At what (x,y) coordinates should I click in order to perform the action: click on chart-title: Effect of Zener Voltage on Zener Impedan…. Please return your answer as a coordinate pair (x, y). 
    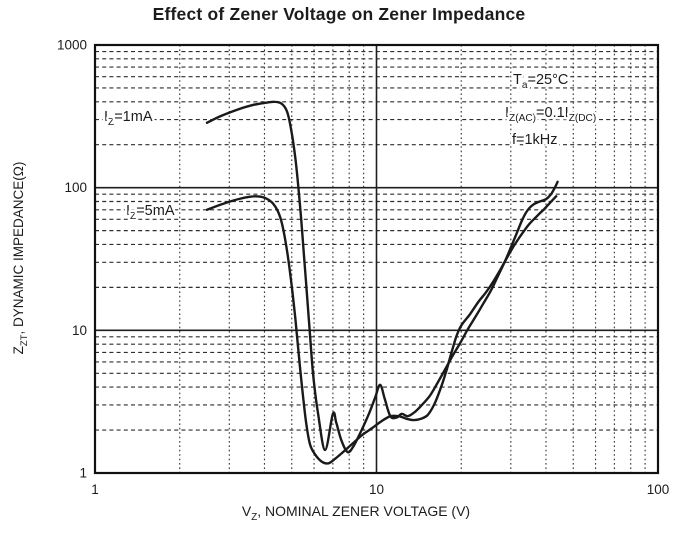
    Looking at the image, I should click on (339, 14).